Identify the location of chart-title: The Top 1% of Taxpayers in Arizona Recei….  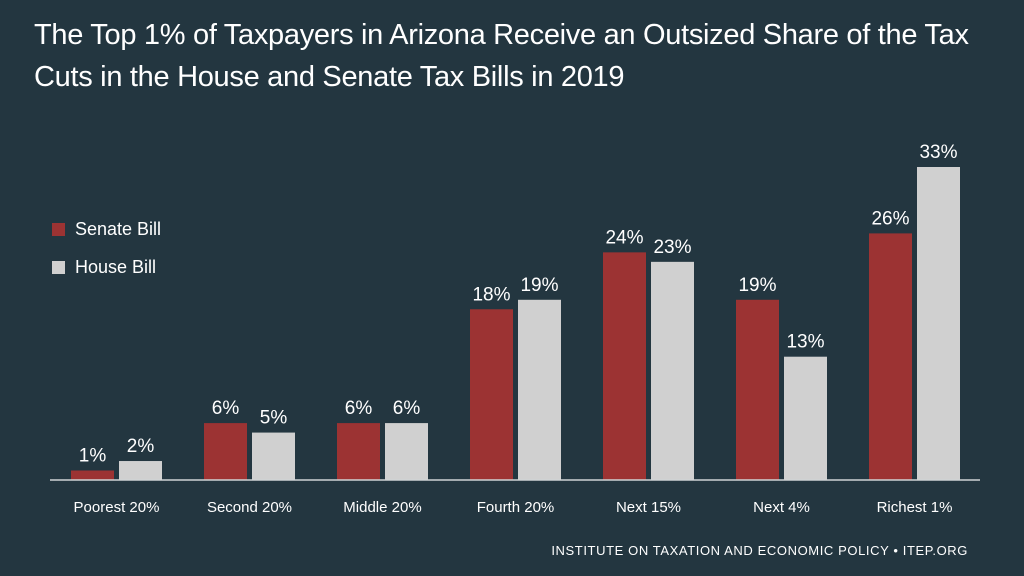
(501, 56).